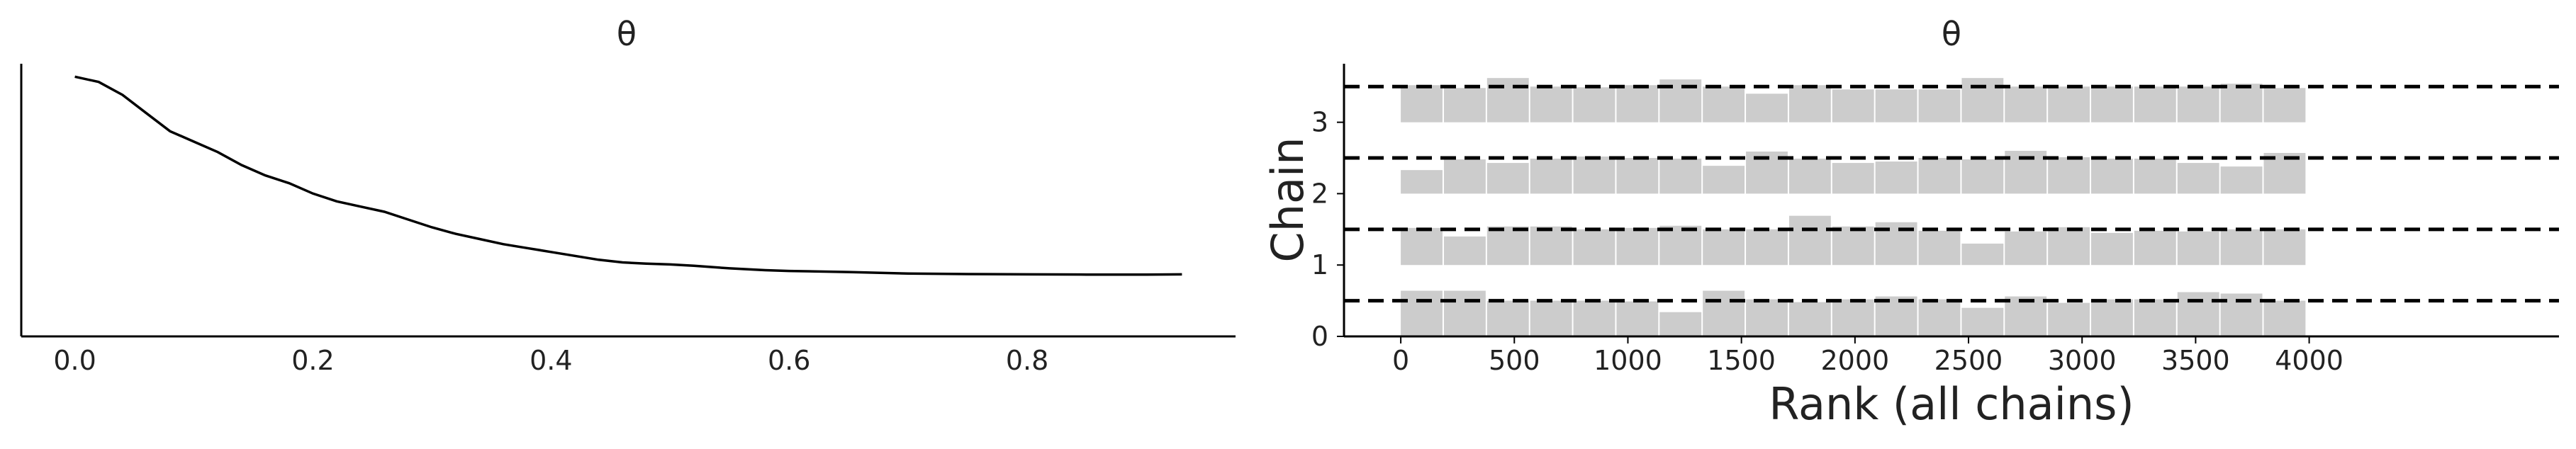  I want to click on density-x-tick-label: 0.2, so click(313, 360).